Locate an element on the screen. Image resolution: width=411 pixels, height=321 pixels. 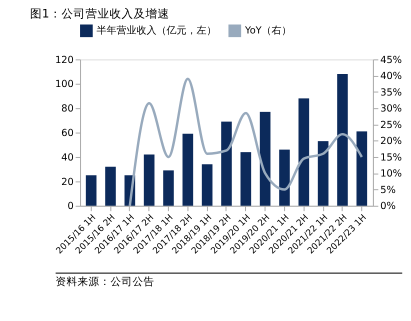
text: 资料来源：公司公告 is located at coordinates (105, 281).